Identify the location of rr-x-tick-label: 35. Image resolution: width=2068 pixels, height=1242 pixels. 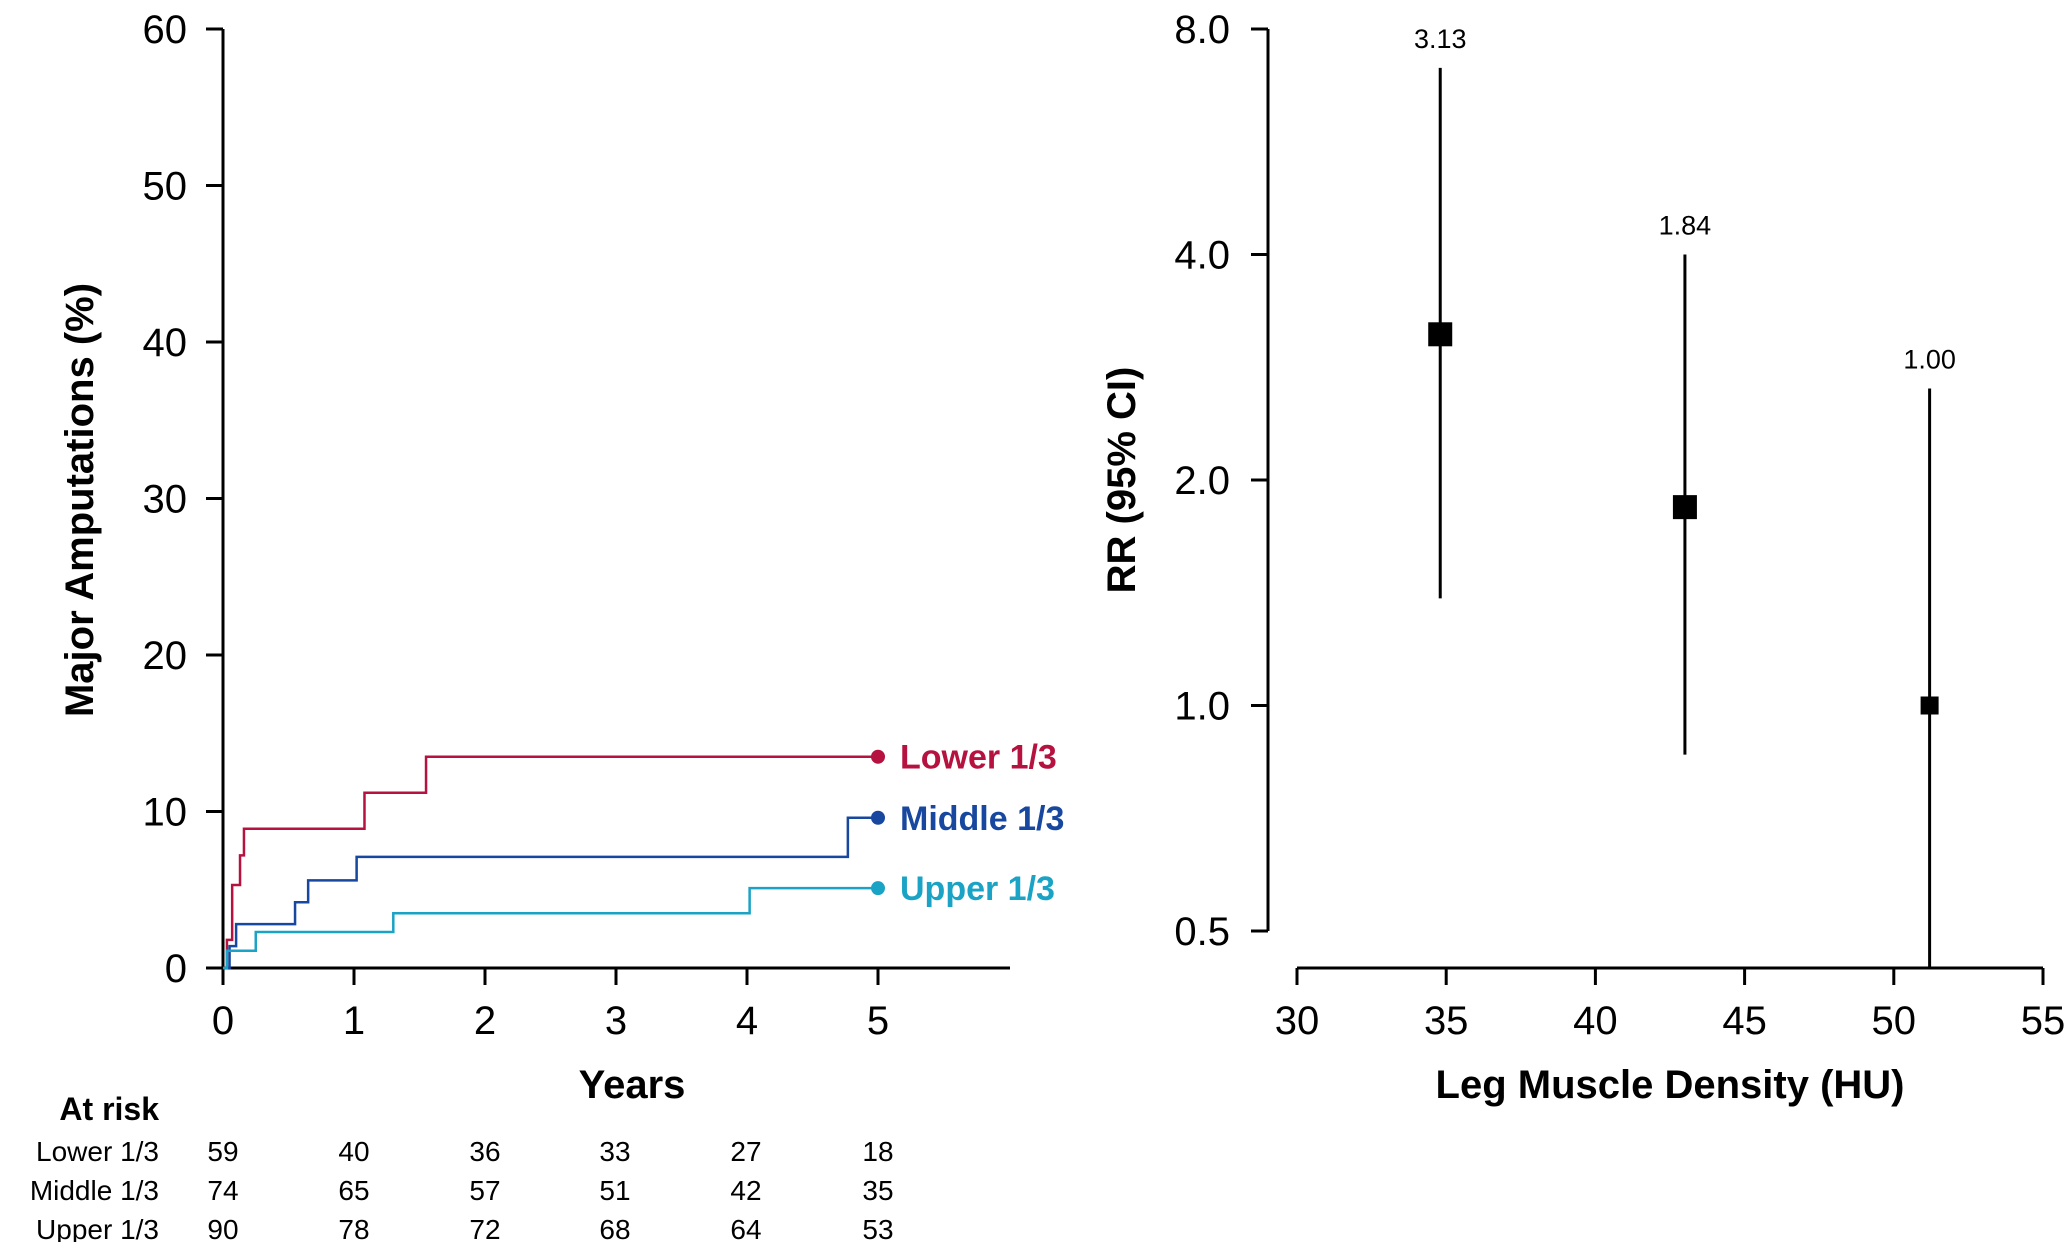
(1446, 1021).